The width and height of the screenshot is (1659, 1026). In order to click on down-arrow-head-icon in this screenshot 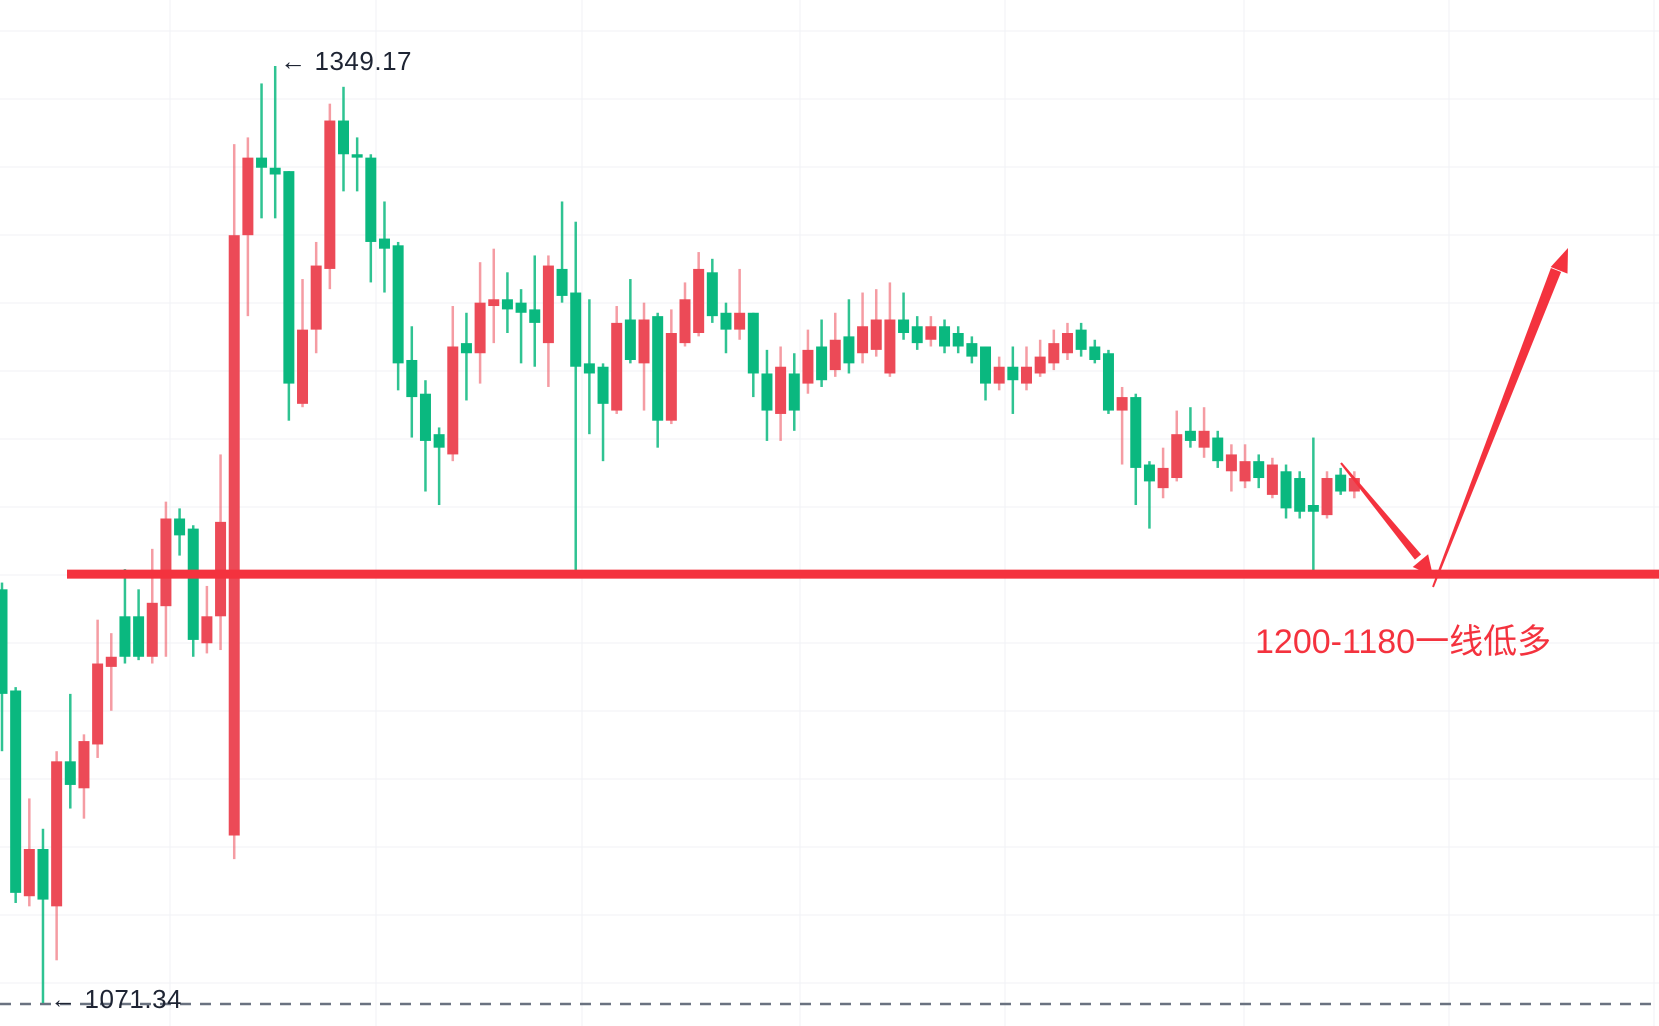, I will do `click(1422, 565)`.